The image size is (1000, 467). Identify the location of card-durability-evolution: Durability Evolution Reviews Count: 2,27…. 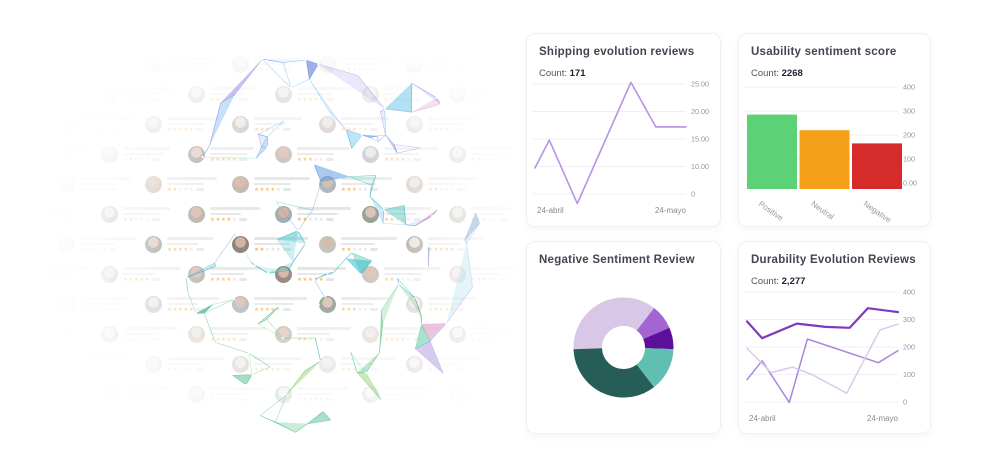
(834, 337).